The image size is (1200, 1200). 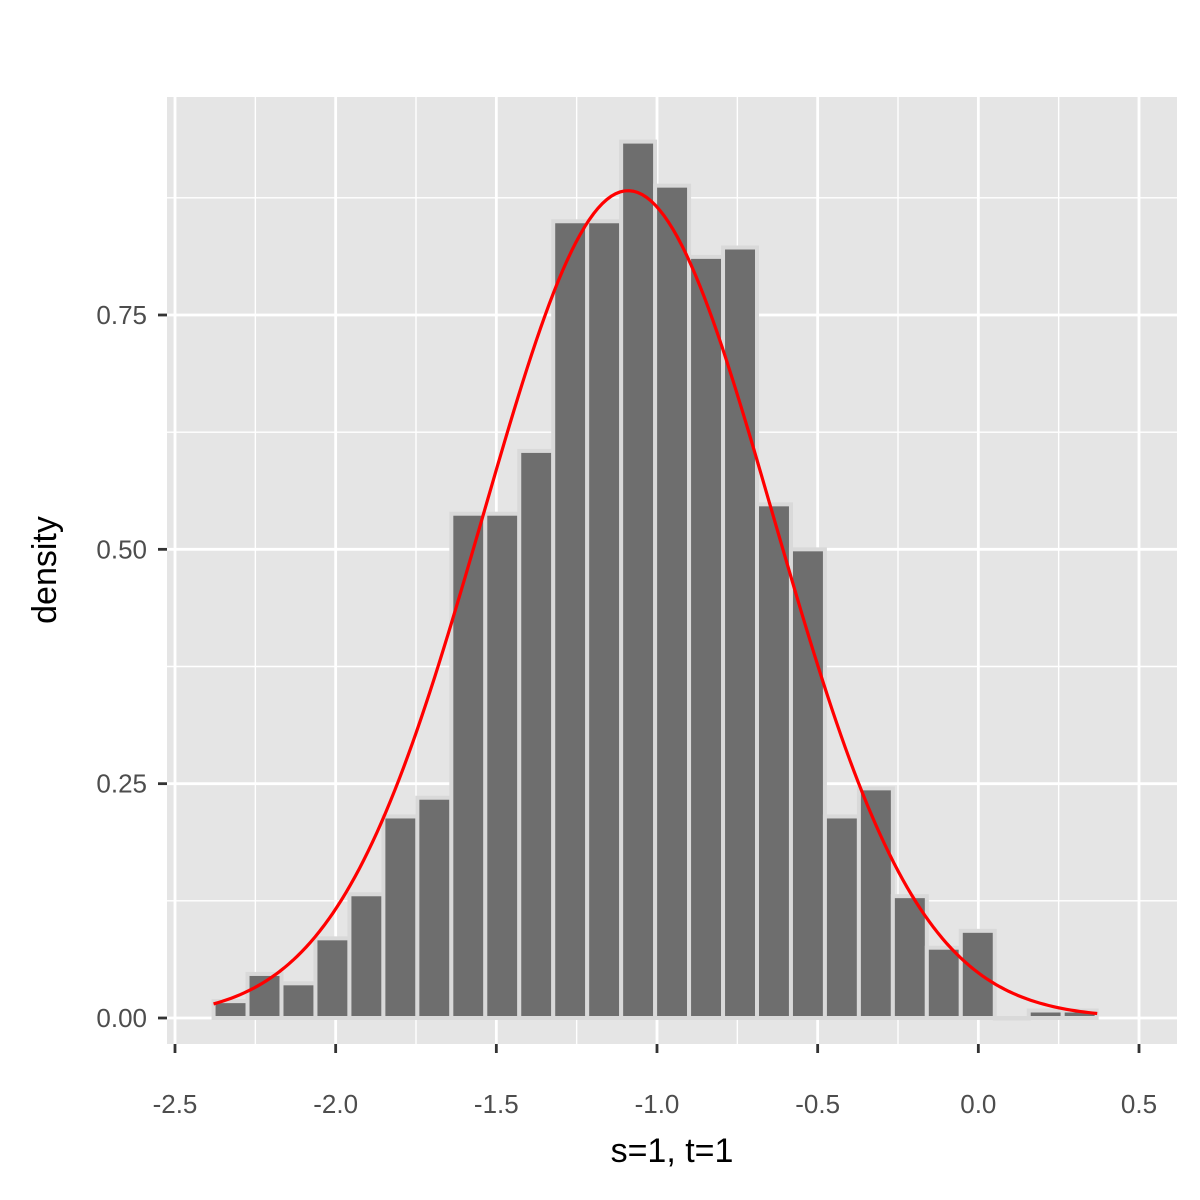 I want to click on x-tick-label: -0.5, so click(x=817, y=1104).